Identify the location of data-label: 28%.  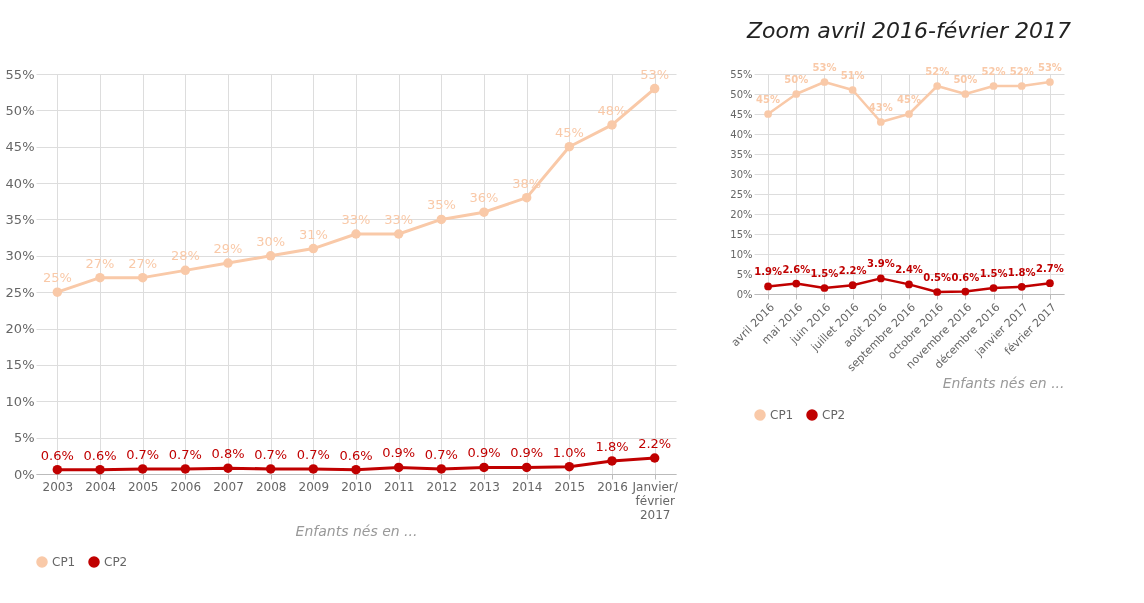
(185, 256).